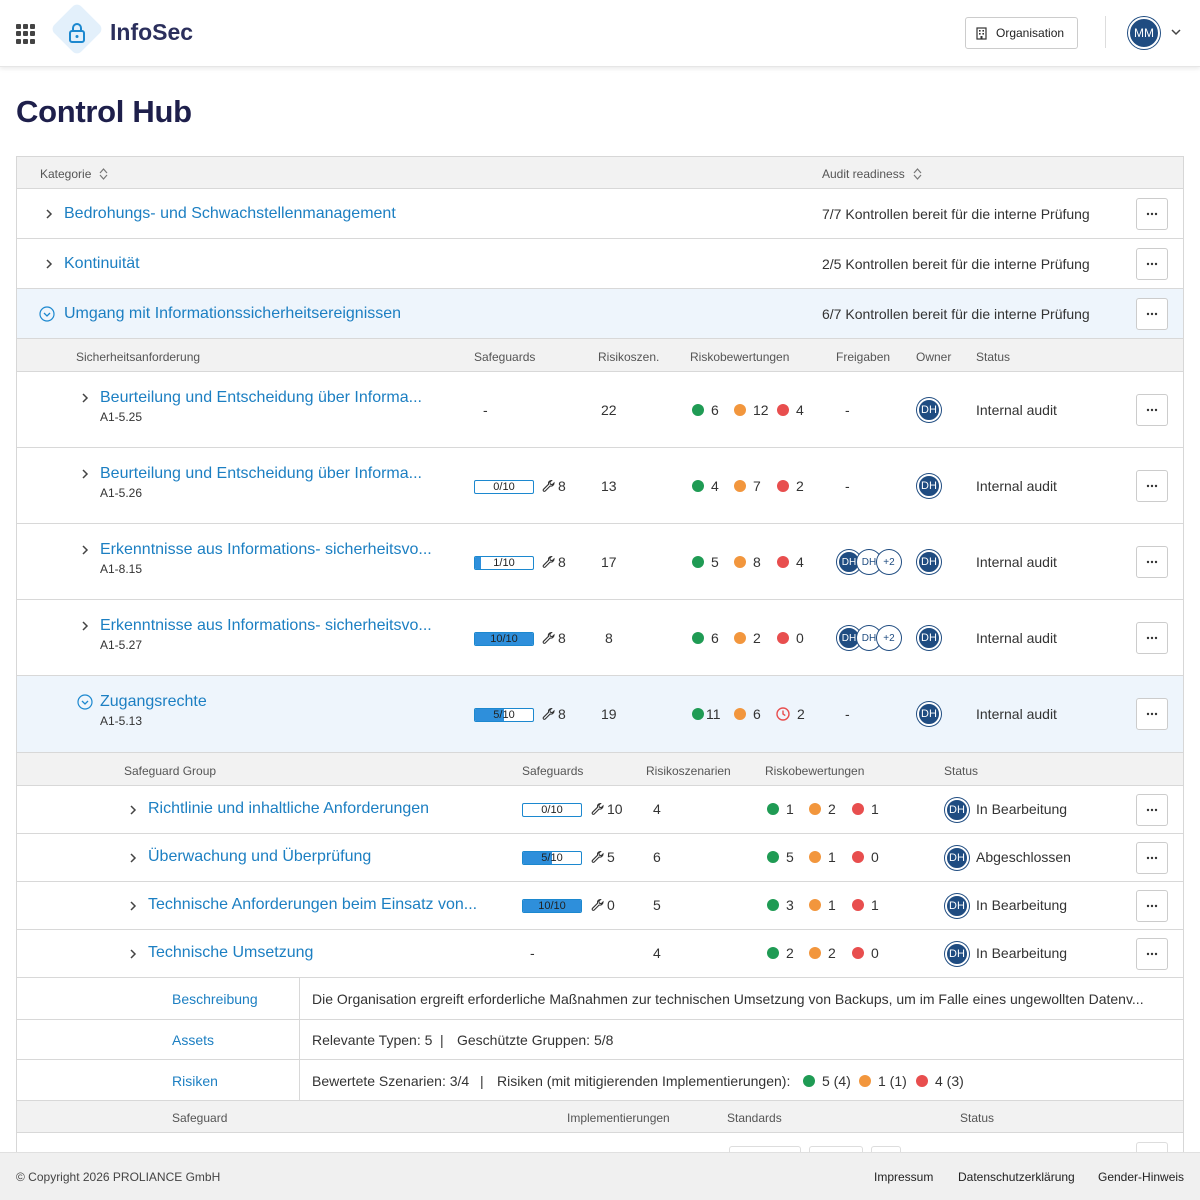 This screenshot has width=1200, height=1200. I want to click on column-header-audit: Audit readiness, so click(872, 174).